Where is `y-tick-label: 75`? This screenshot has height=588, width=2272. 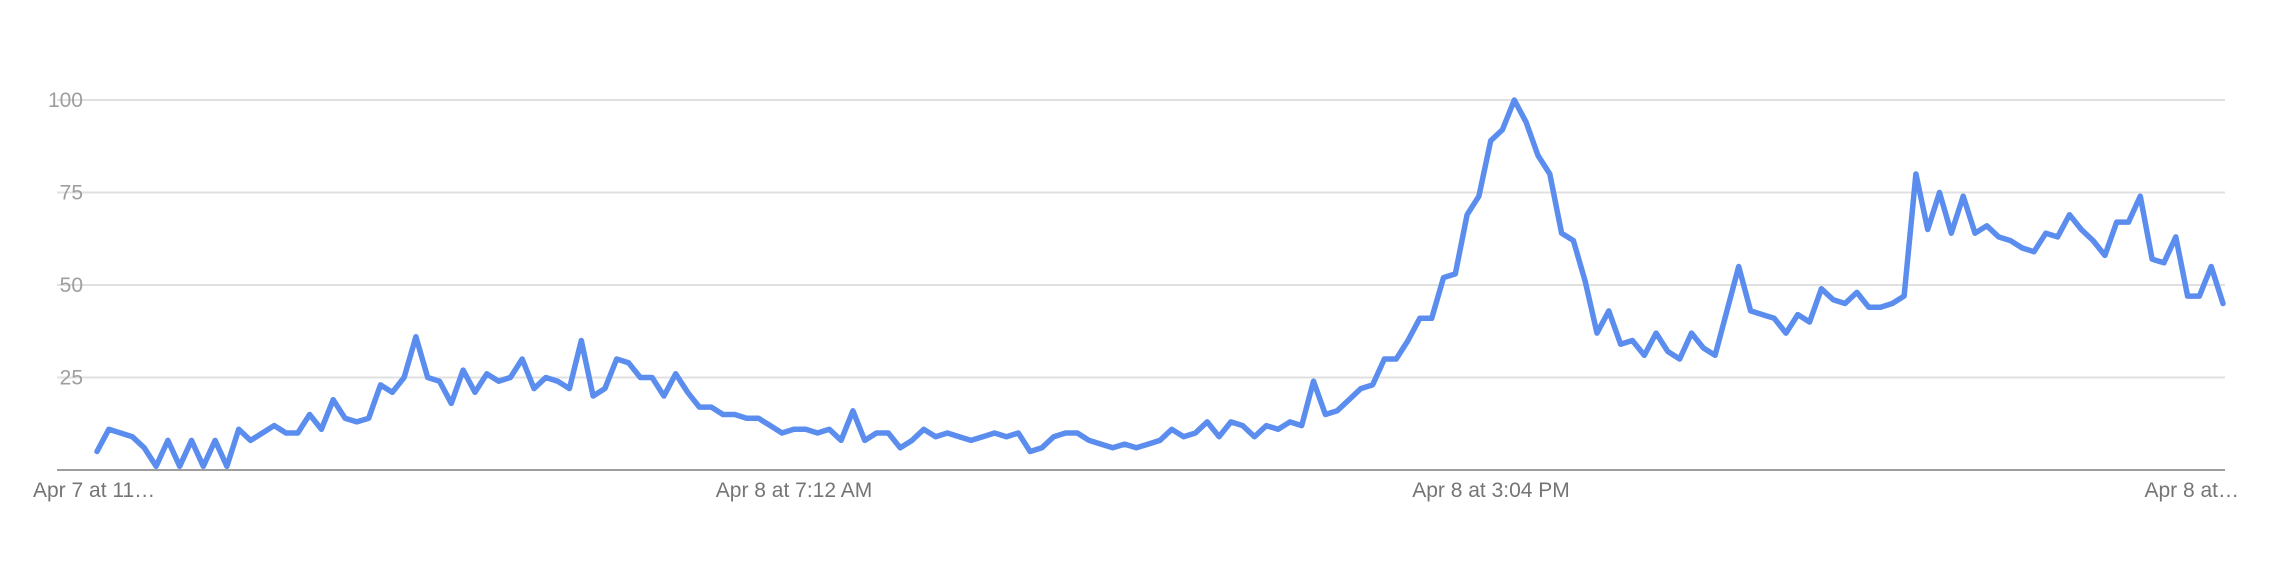
y-tick-label: 75 is located at coordinates (71, 193).